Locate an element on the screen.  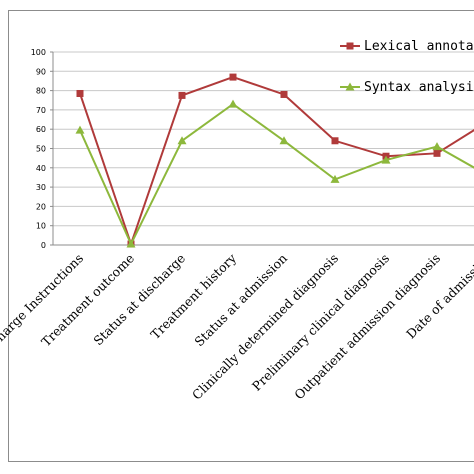
y-tick-label: 50 is located at coordinates (41, 149).